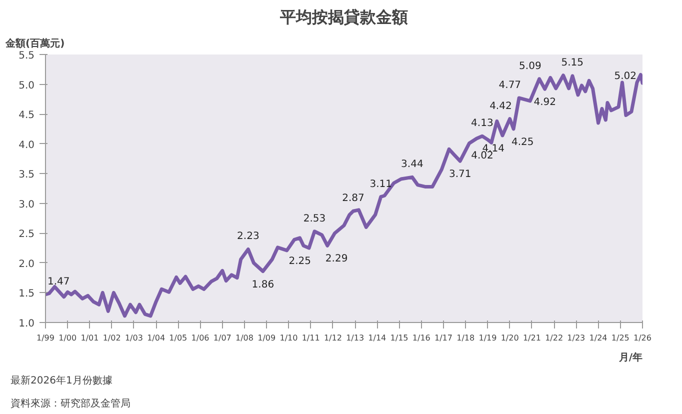 Image resolution: width=682 pixels, height=414 pixels. What do you see at coordinates (509, 338) in the screenshot?
I see `x-tick-label: 1/20` at bounding box center [509, 338].